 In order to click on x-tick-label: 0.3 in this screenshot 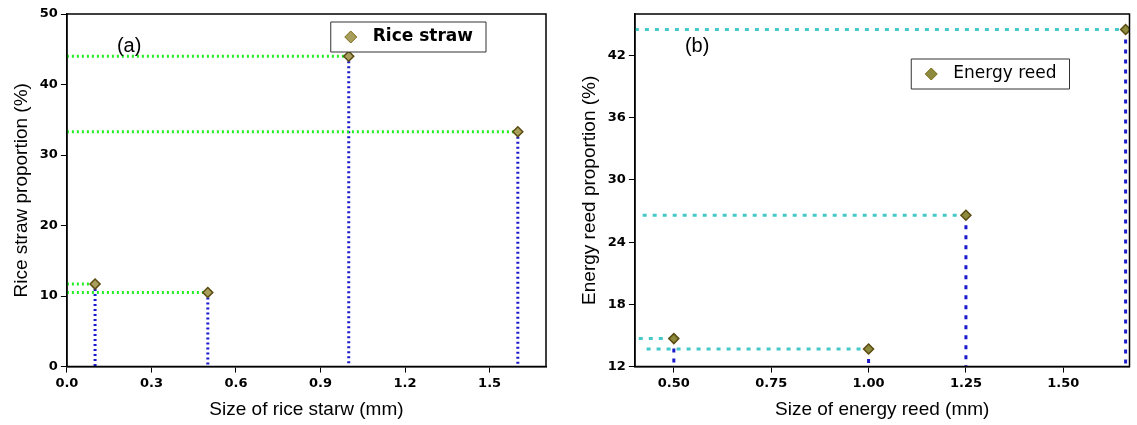, I will do `click(151, 382)`.